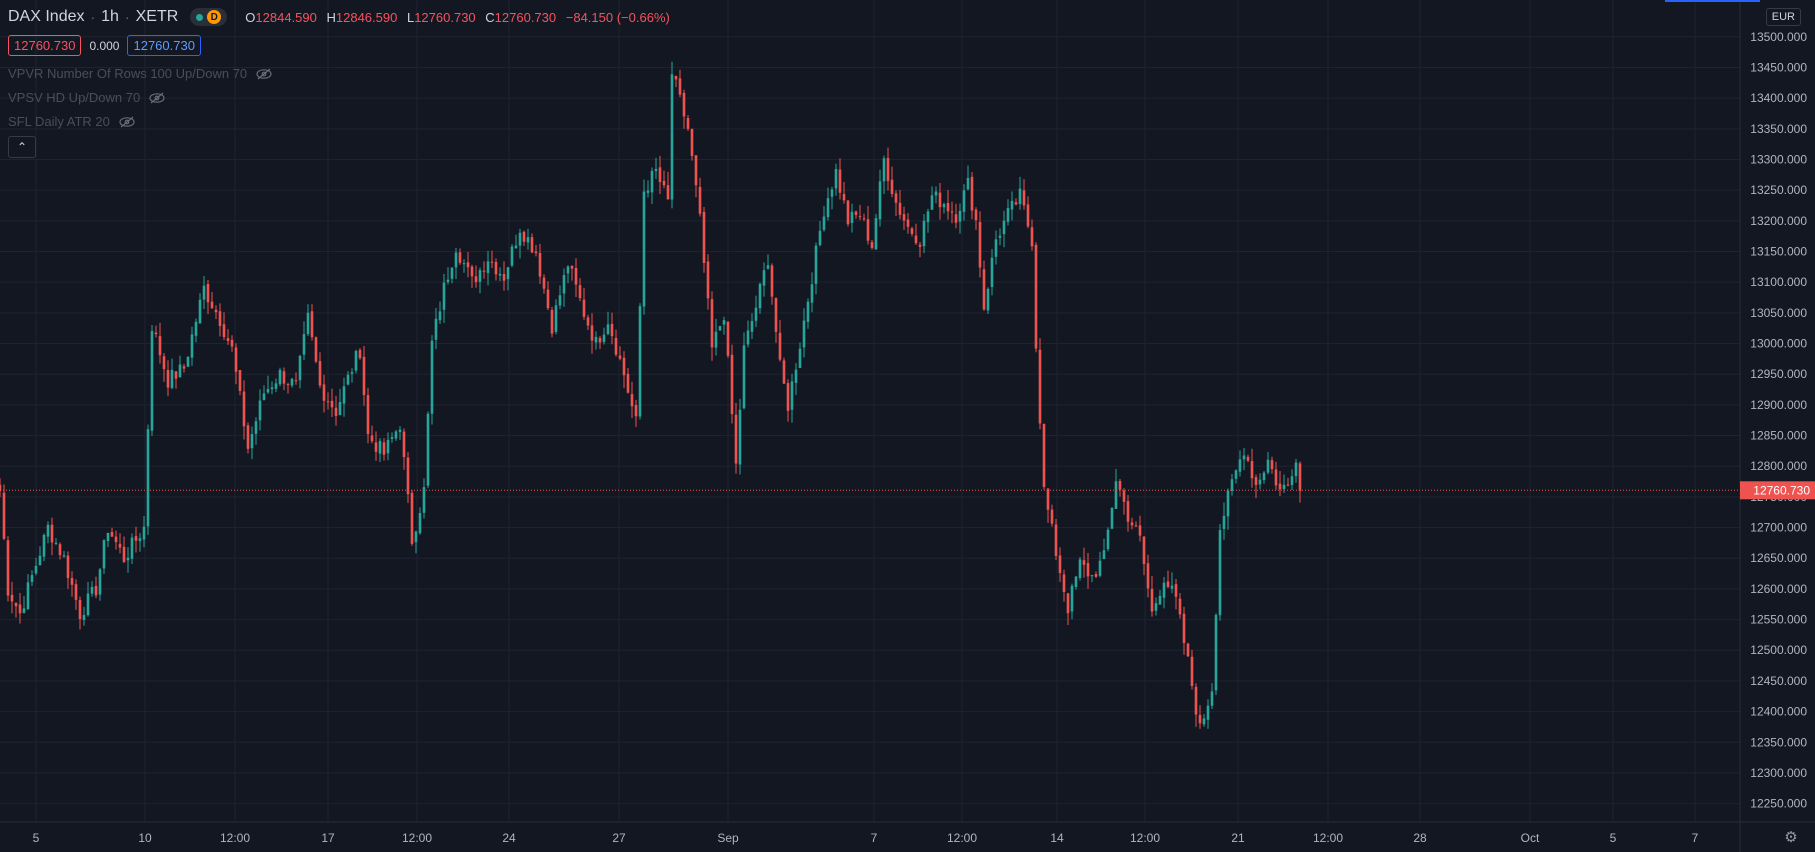 Image resolution: width=1815 pixels, height=852 pixels. Describe the element at coordinates (1778, 650) in the screenshot. I see `y-tick-label: 12500.000` at that location.